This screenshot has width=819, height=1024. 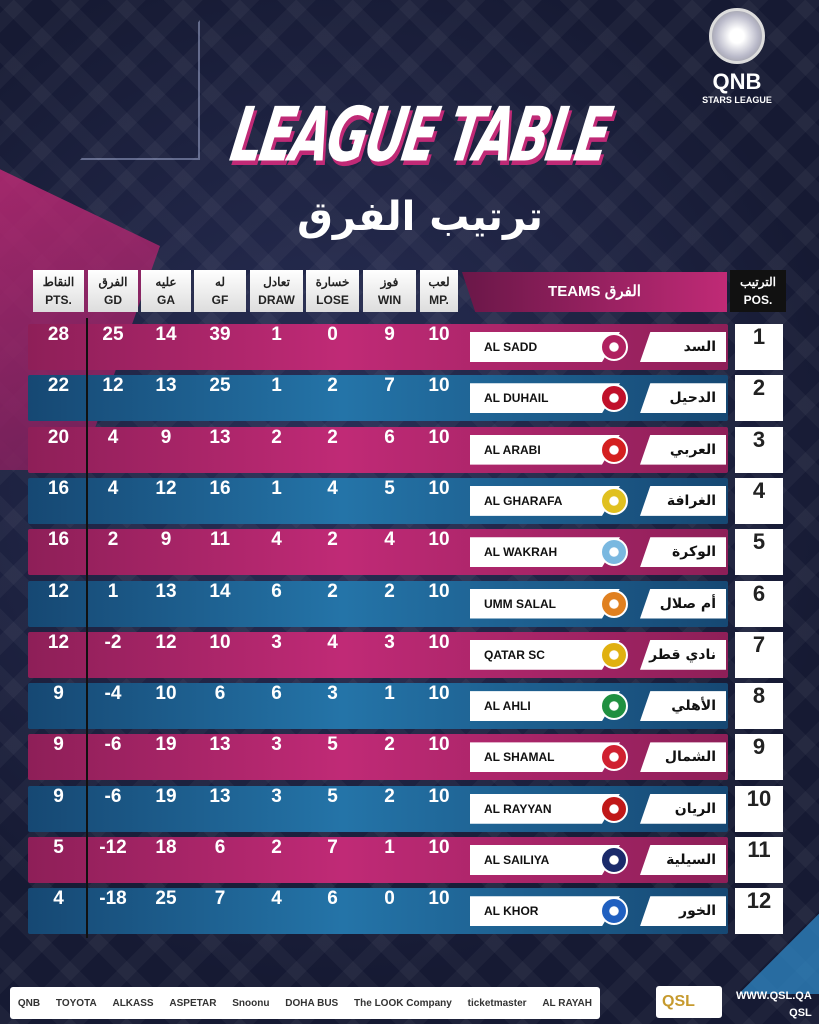 What do you see at coordinates (389, 334) in the screenshot?
I see `cell-win: 9` at bounding box center [389, 334].